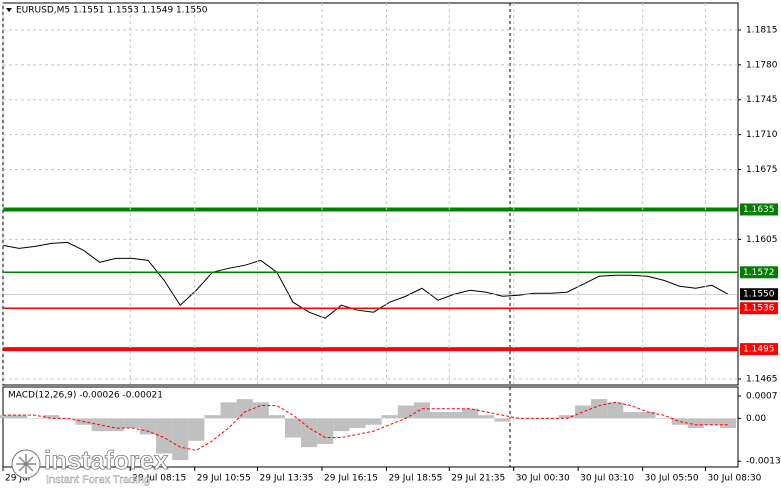 This screenshot has height=489, width=781. I want to click on watermark: instaforex Instant Forex Trading, so click(90, 465).